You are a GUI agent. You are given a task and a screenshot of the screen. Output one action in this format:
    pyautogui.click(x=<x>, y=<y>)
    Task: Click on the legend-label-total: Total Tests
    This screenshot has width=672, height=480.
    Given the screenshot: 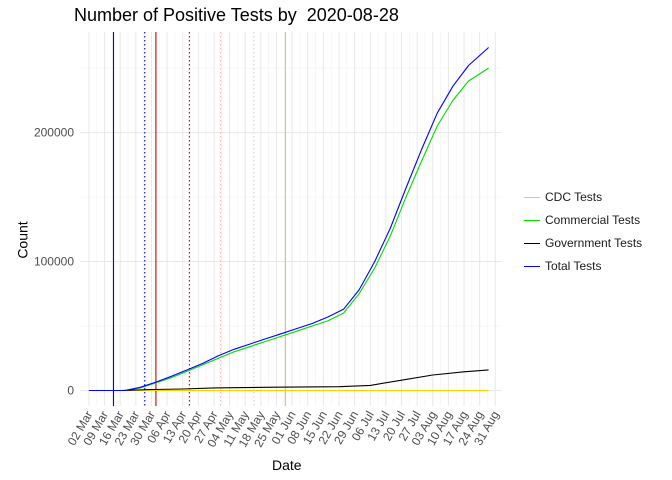 What is the action you would take?
    pyautogui.click(x=573, y=266)
    